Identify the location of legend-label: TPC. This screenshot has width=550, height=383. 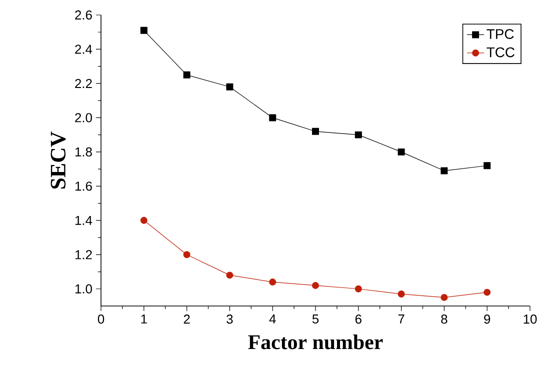
(500, 34).